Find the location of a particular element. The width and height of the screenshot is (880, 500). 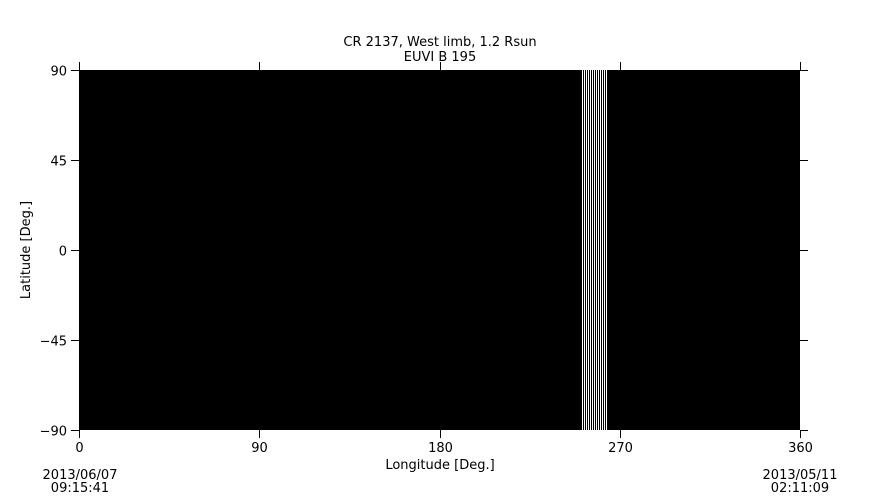

x-tick-label: 270 is located at coordinates (620, 448).